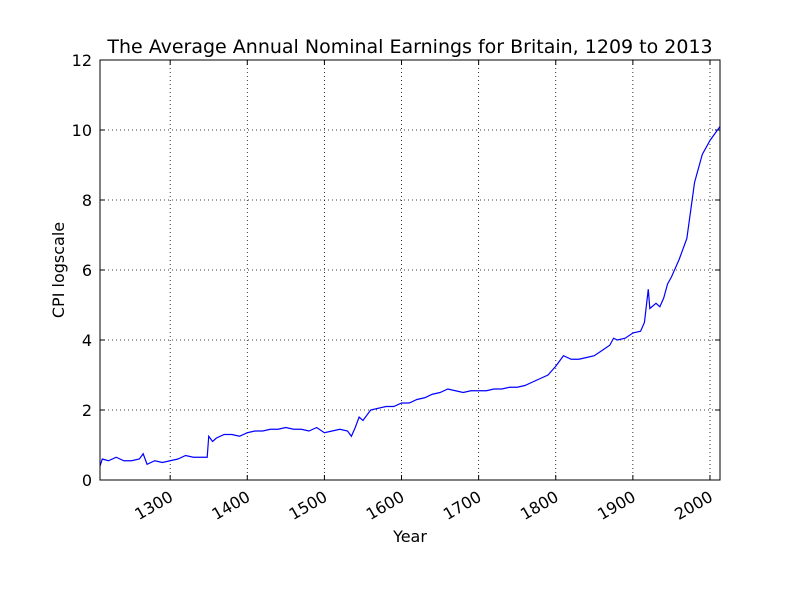 This screenshot has width=800, height=600. Describe the element at coordinates (87, 200) in the screenshot. I see `y-tick-label: 8` at that location.